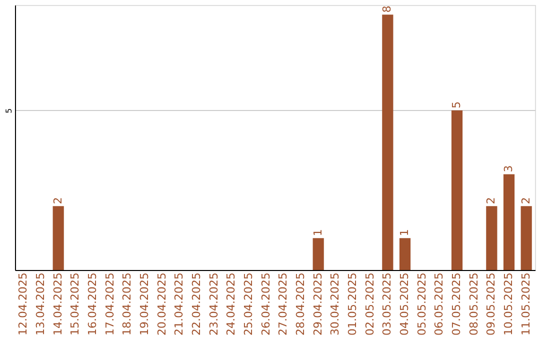  I want to click on x-tick-label: 24.04.2025, so click(231, 304).